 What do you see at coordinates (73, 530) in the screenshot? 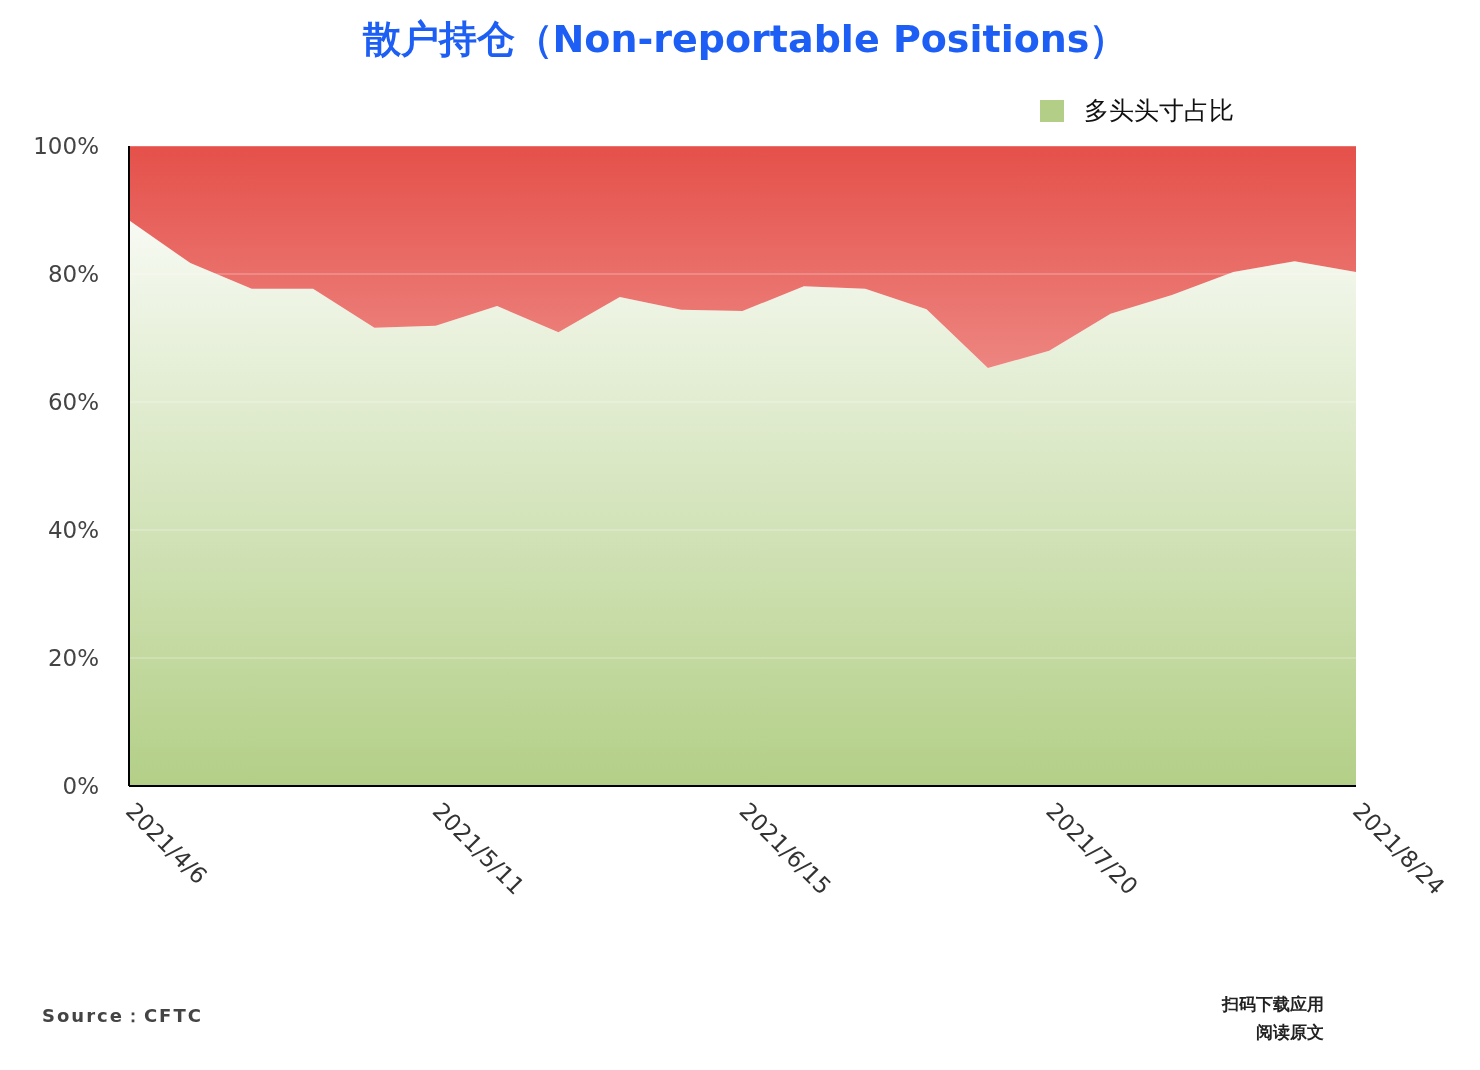
I see `y-tick-label: 40%` at bounding box center [73, 530].